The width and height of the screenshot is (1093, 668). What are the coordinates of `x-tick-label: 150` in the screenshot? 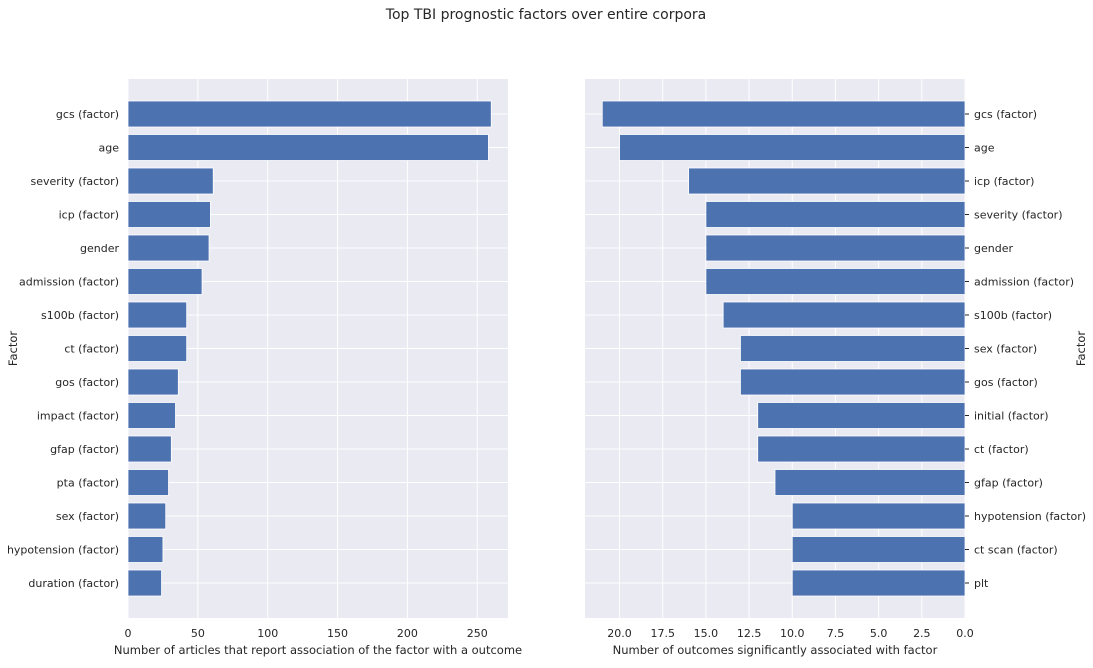 It's located at (337, 633).